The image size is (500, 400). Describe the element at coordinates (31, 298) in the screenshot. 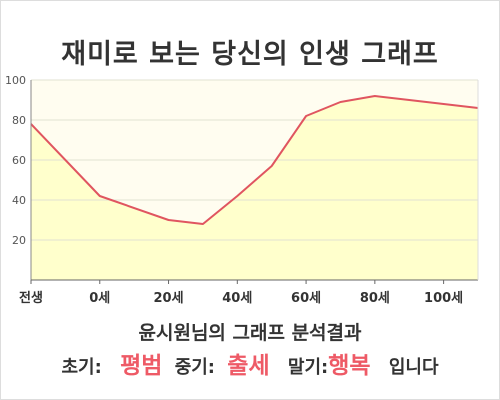

I see `x-tick-label-0: 전생` at that location.